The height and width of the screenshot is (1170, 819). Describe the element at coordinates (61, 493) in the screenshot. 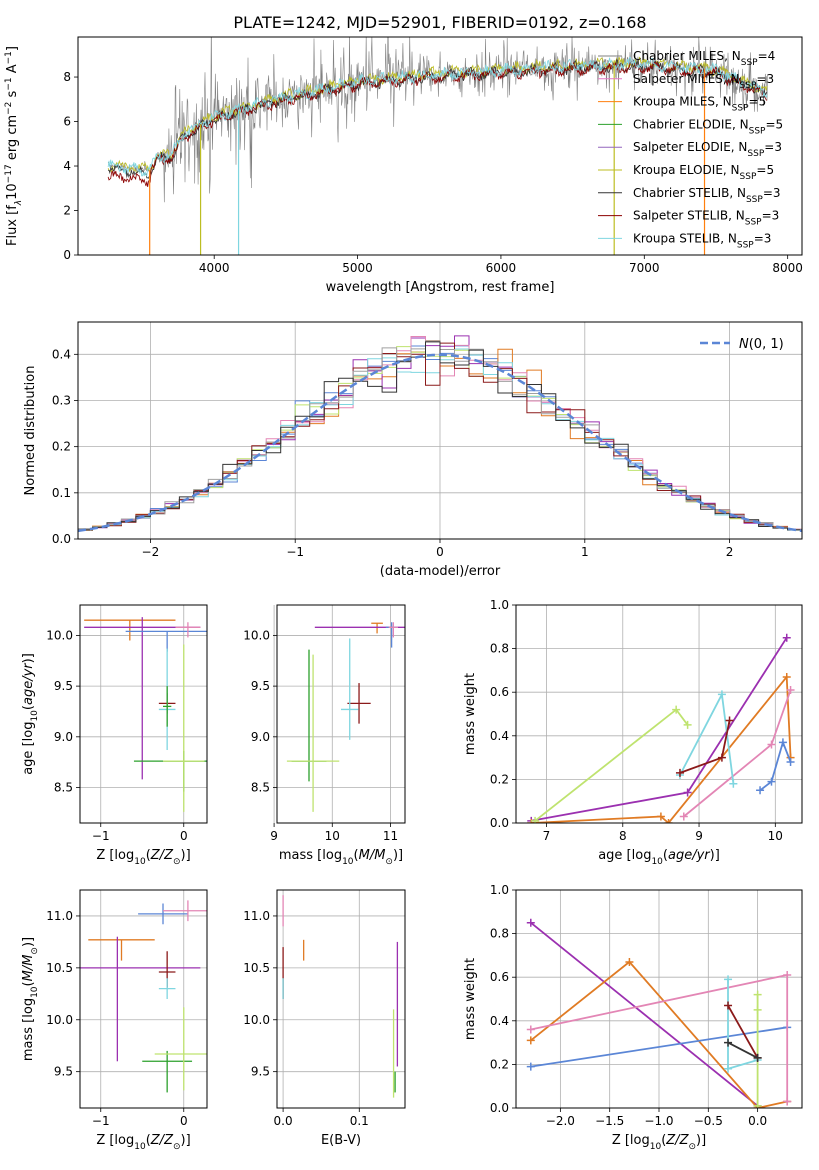

I see `residuals-ytick-label: 0.1` at that location.